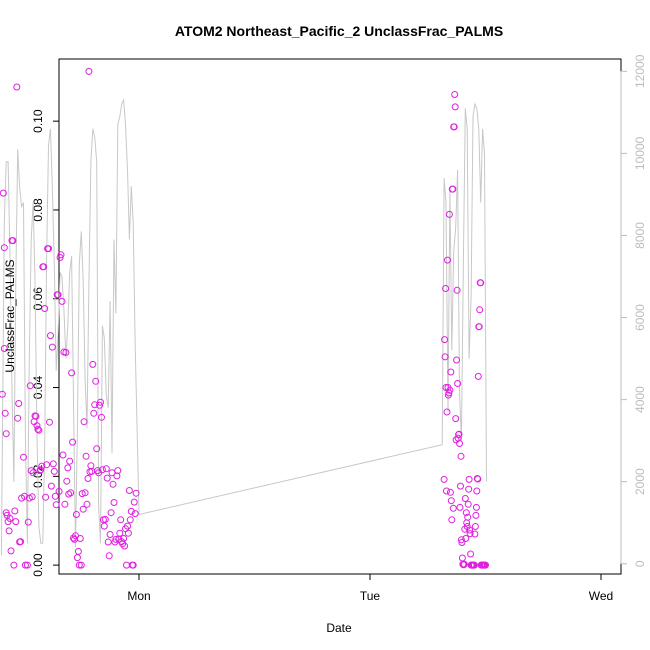  Describe the element at coordinates (640, 317) in the screenshot. I see `right-tick-label: 6000` at that location.